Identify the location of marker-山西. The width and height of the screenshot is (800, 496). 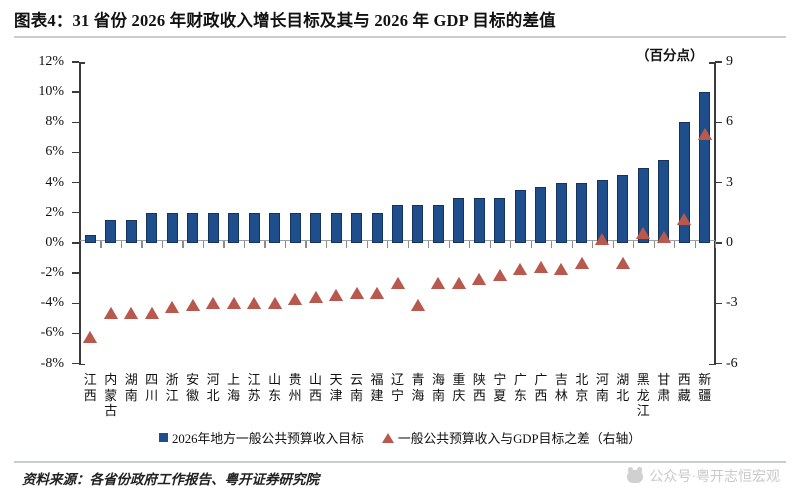
(315, 297).